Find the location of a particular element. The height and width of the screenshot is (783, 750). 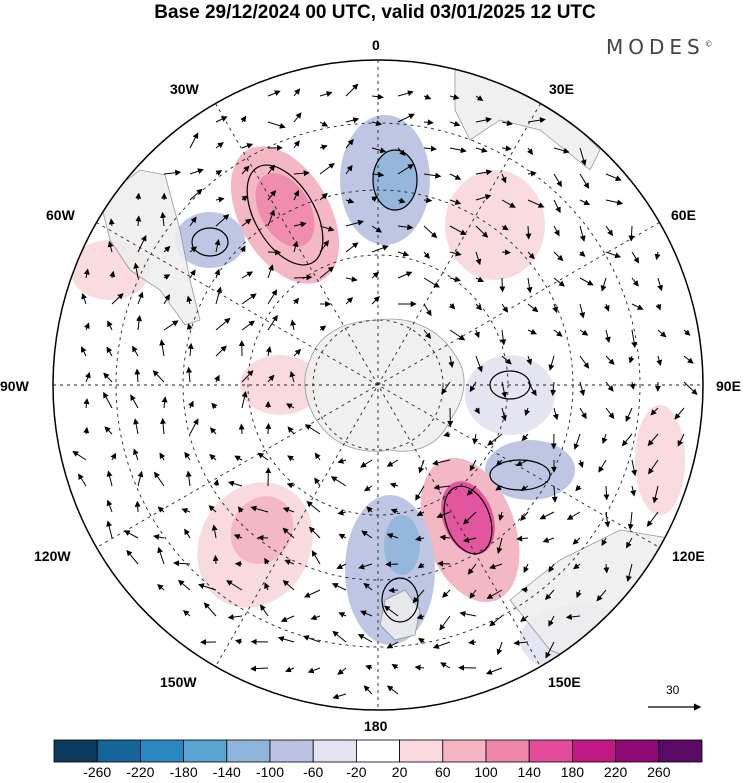

colorbar-tick-label: 260 is located at coordinates (659, 772).